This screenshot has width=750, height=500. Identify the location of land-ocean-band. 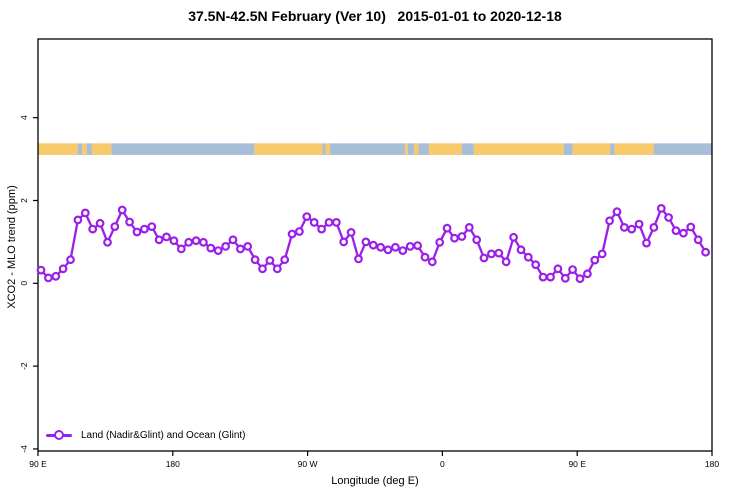
(375, 149).